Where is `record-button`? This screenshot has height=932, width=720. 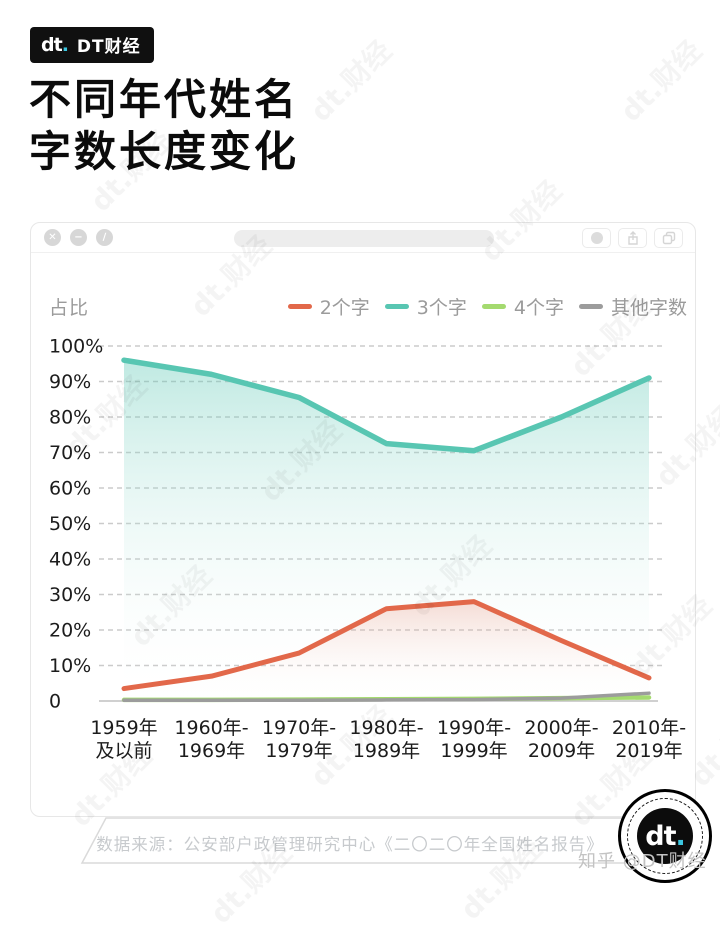
record-button is located at coordinates (596, 238).